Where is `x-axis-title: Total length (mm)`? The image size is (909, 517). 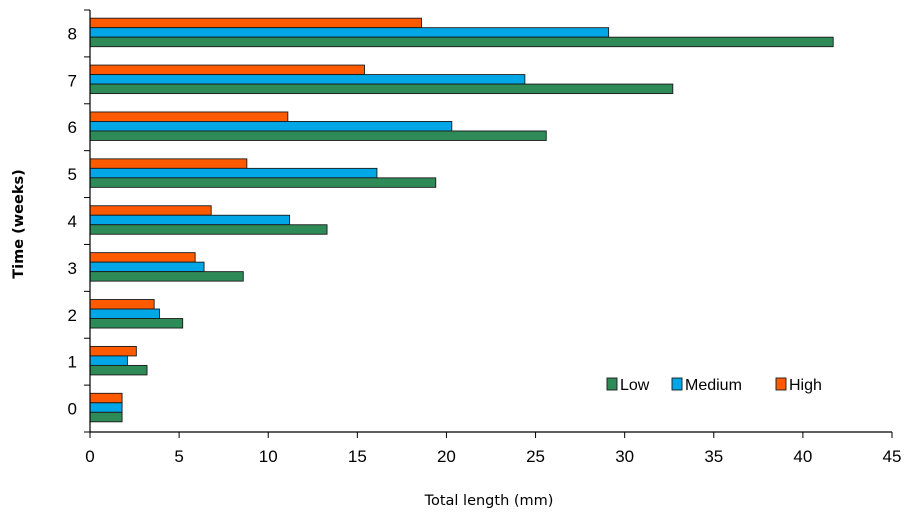 x-axis-title: Total length (mm) is located at coordinates (489, 501).